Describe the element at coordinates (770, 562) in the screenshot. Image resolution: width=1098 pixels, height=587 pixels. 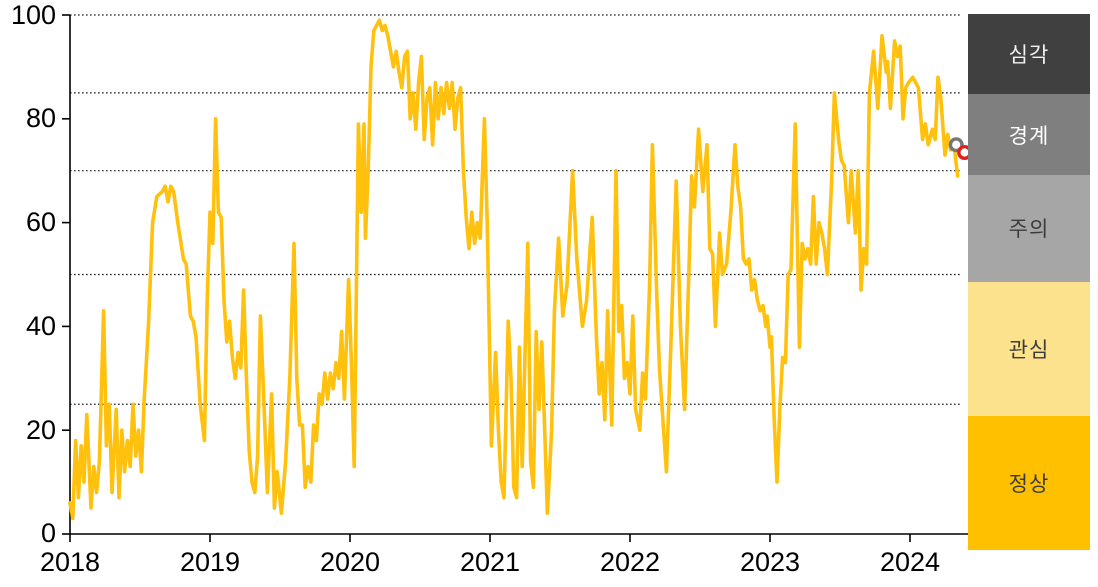
I see `x-tick-label-2023: 2023` at that location.